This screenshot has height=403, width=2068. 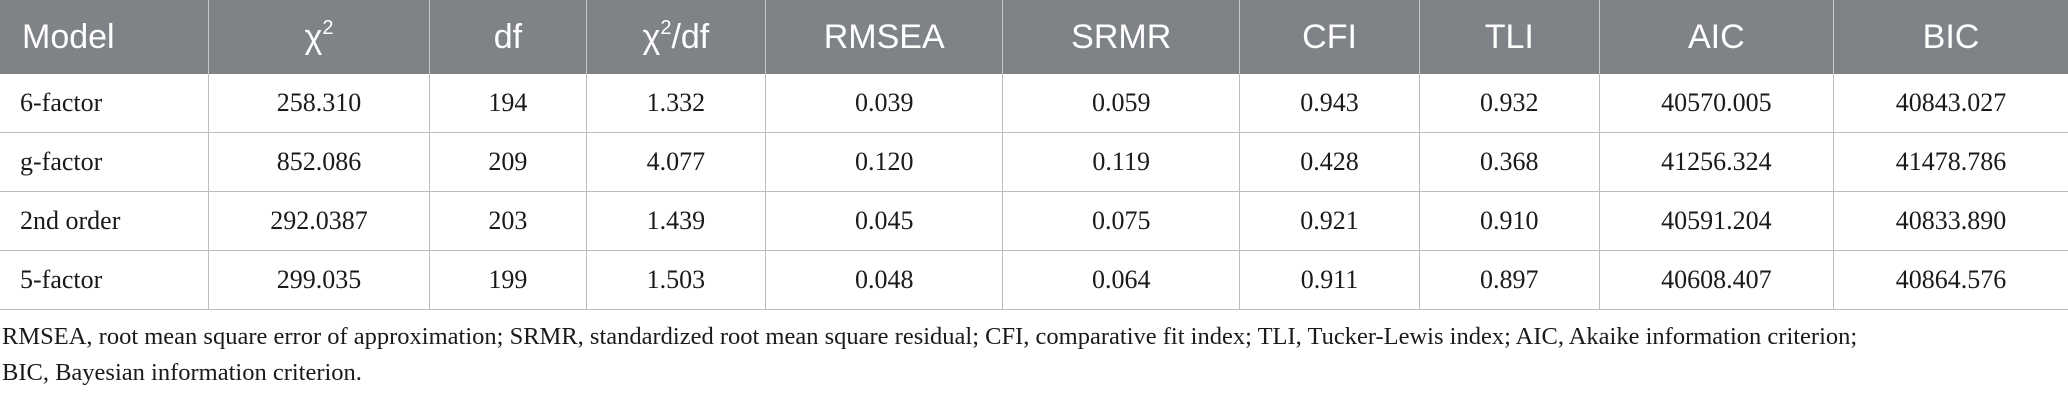 I want to click on cell-chi-square-df: 1.503, so click(x=676, y=280).